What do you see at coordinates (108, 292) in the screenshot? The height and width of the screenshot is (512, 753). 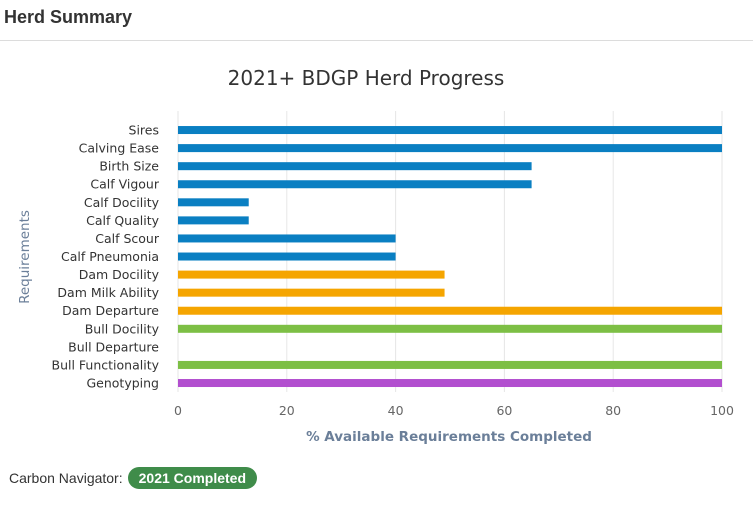 I see `category-label: Dam Milk Ability` at bounding box center [108, 292].